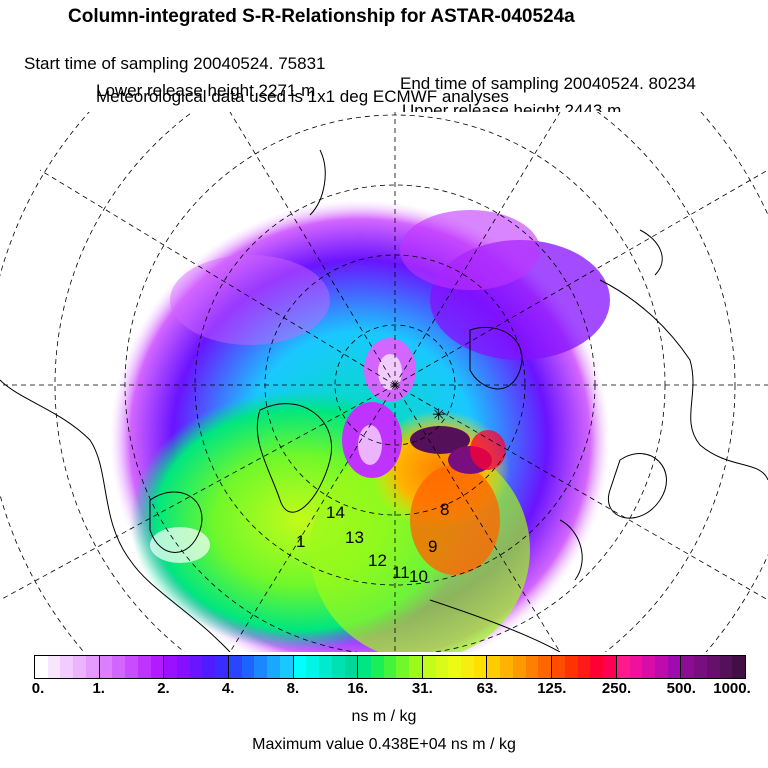 The width and height of the screenshot is (768, 768). I want to click on time-label: 1, so click(300, 541).